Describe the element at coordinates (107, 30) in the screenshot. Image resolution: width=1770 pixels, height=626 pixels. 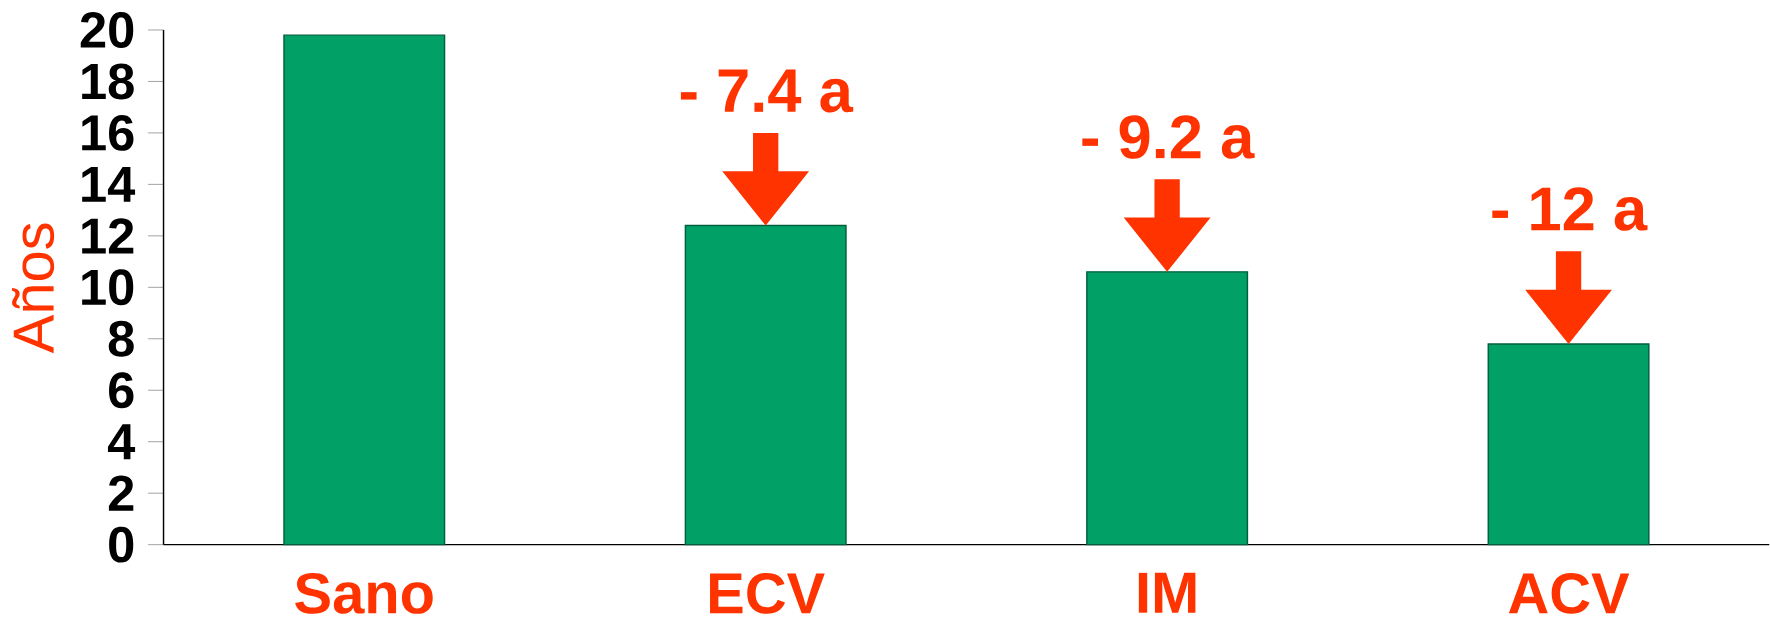
I see `y-tick-label: 20` at that location.